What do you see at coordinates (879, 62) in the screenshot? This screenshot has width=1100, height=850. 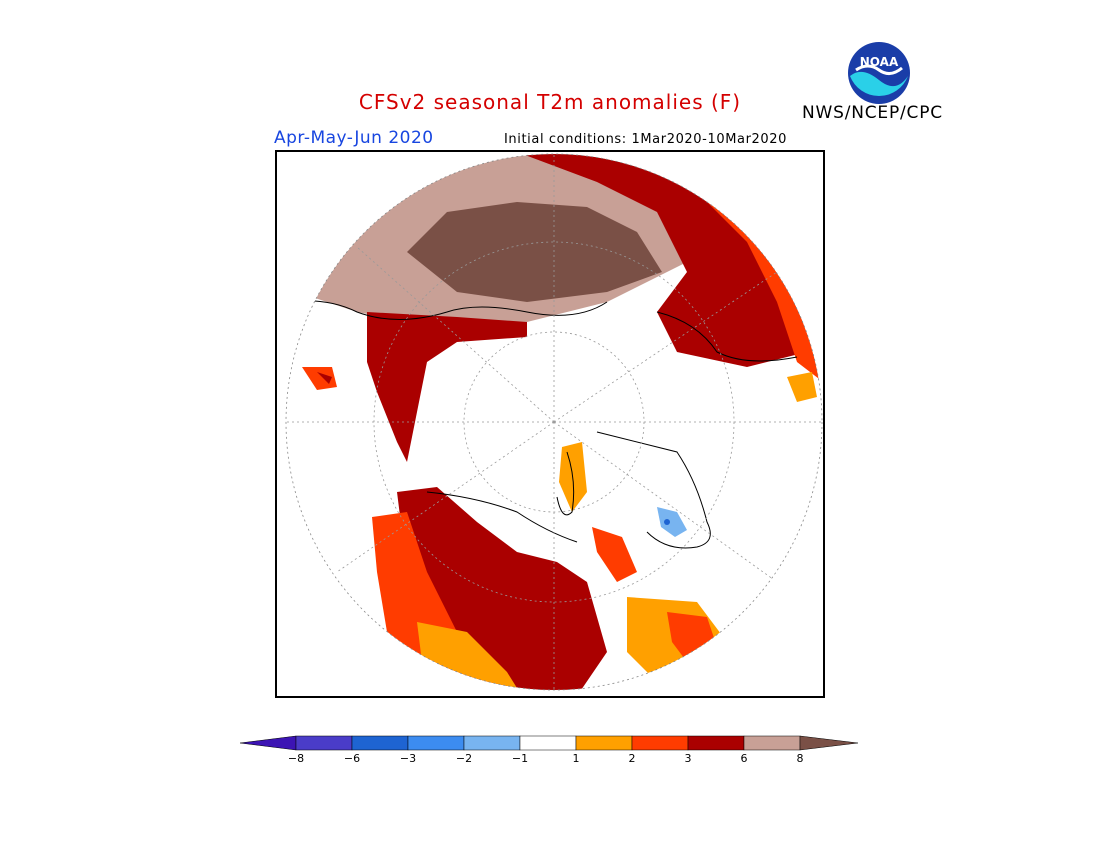 I see `noaa-logo-text: NOAA` at bounding box center [879, 62].